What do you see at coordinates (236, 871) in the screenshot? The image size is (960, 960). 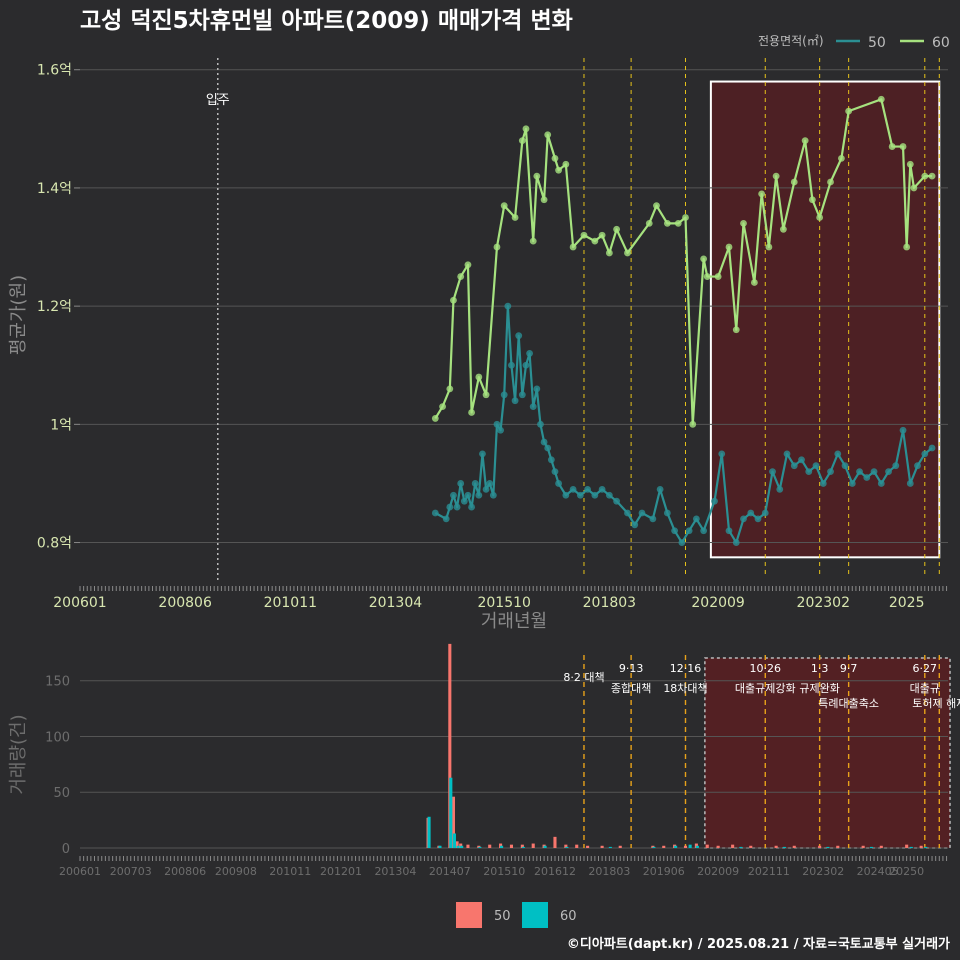 I see `volume-x-tick-label: 200908` at bounding box center [236, 871].